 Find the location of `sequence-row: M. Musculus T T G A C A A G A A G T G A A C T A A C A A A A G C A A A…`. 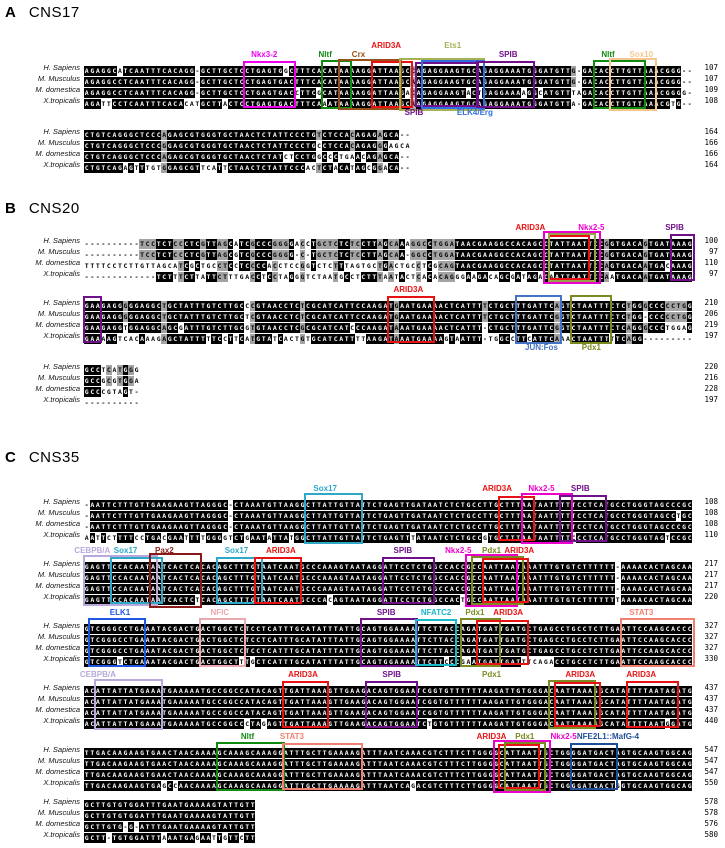

sequence-row: M. Musculus T T G A C A A G A A G T G A A C T A A C A A A A G C A A A… is located at coordinates (362, 762).